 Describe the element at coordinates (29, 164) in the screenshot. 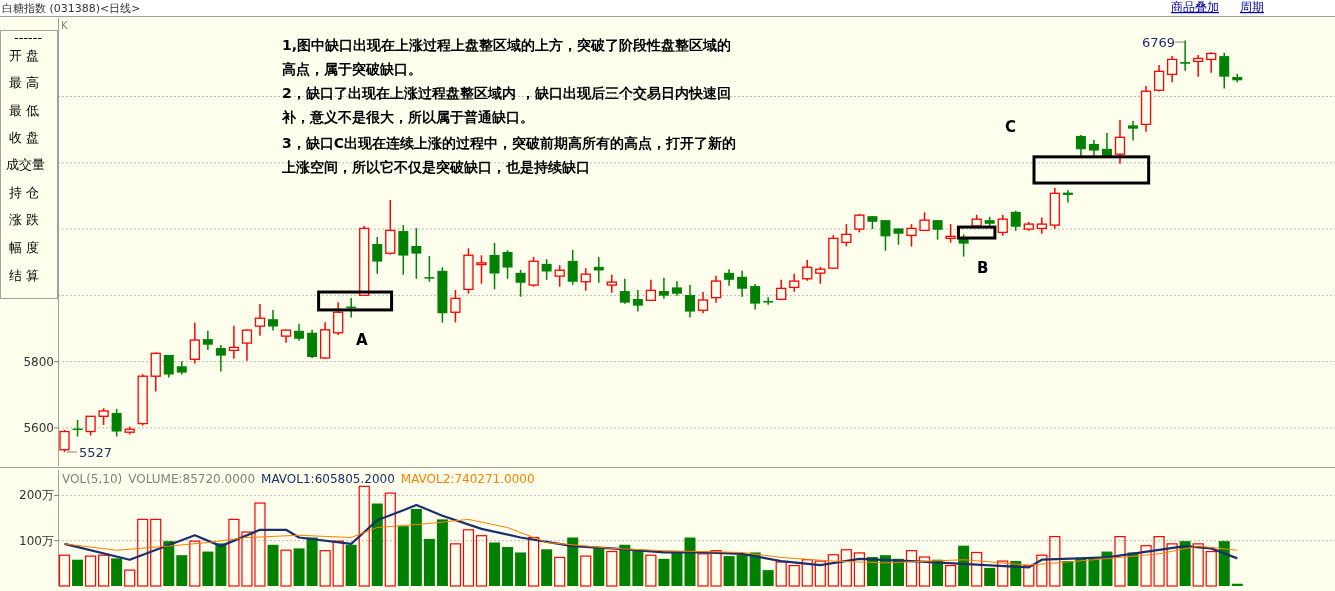

I see `sidebar: ------ 开 盘 最 高 最 低 收 盘 成交量 持 仓 涨 跌 幅 度 结 算` at that location.